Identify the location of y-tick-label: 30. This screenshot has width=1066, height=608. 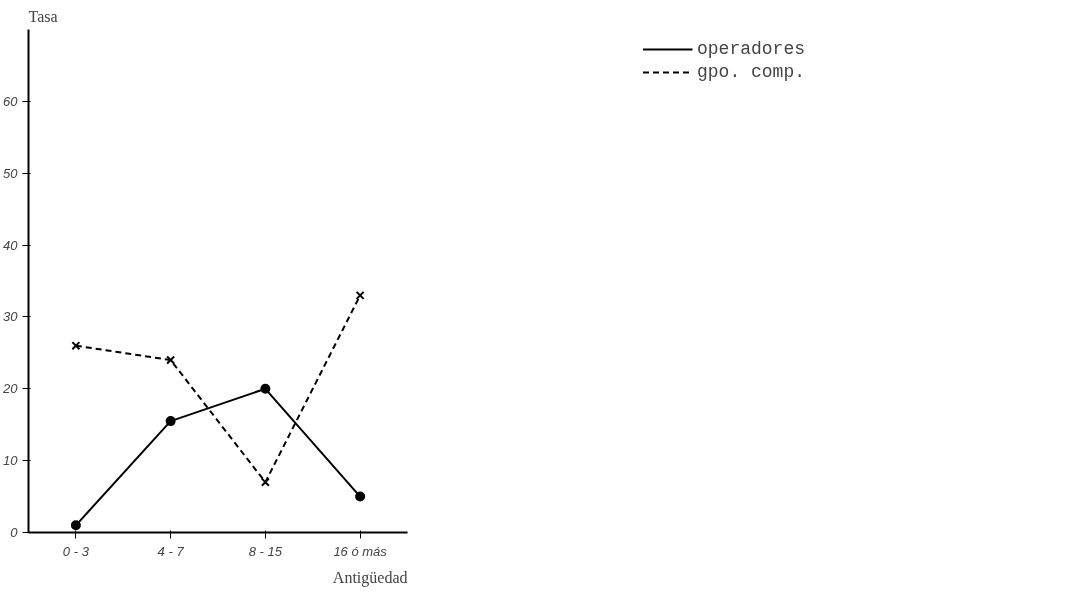
(11, 317).